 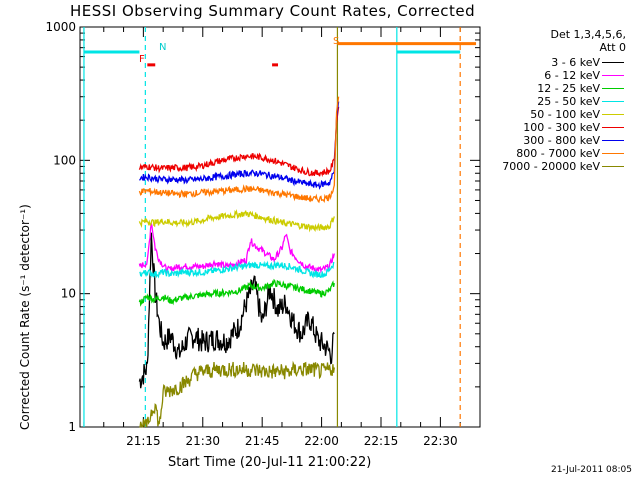 I want to click on x-tick-label: 22:00, so click(x=321, y=441).